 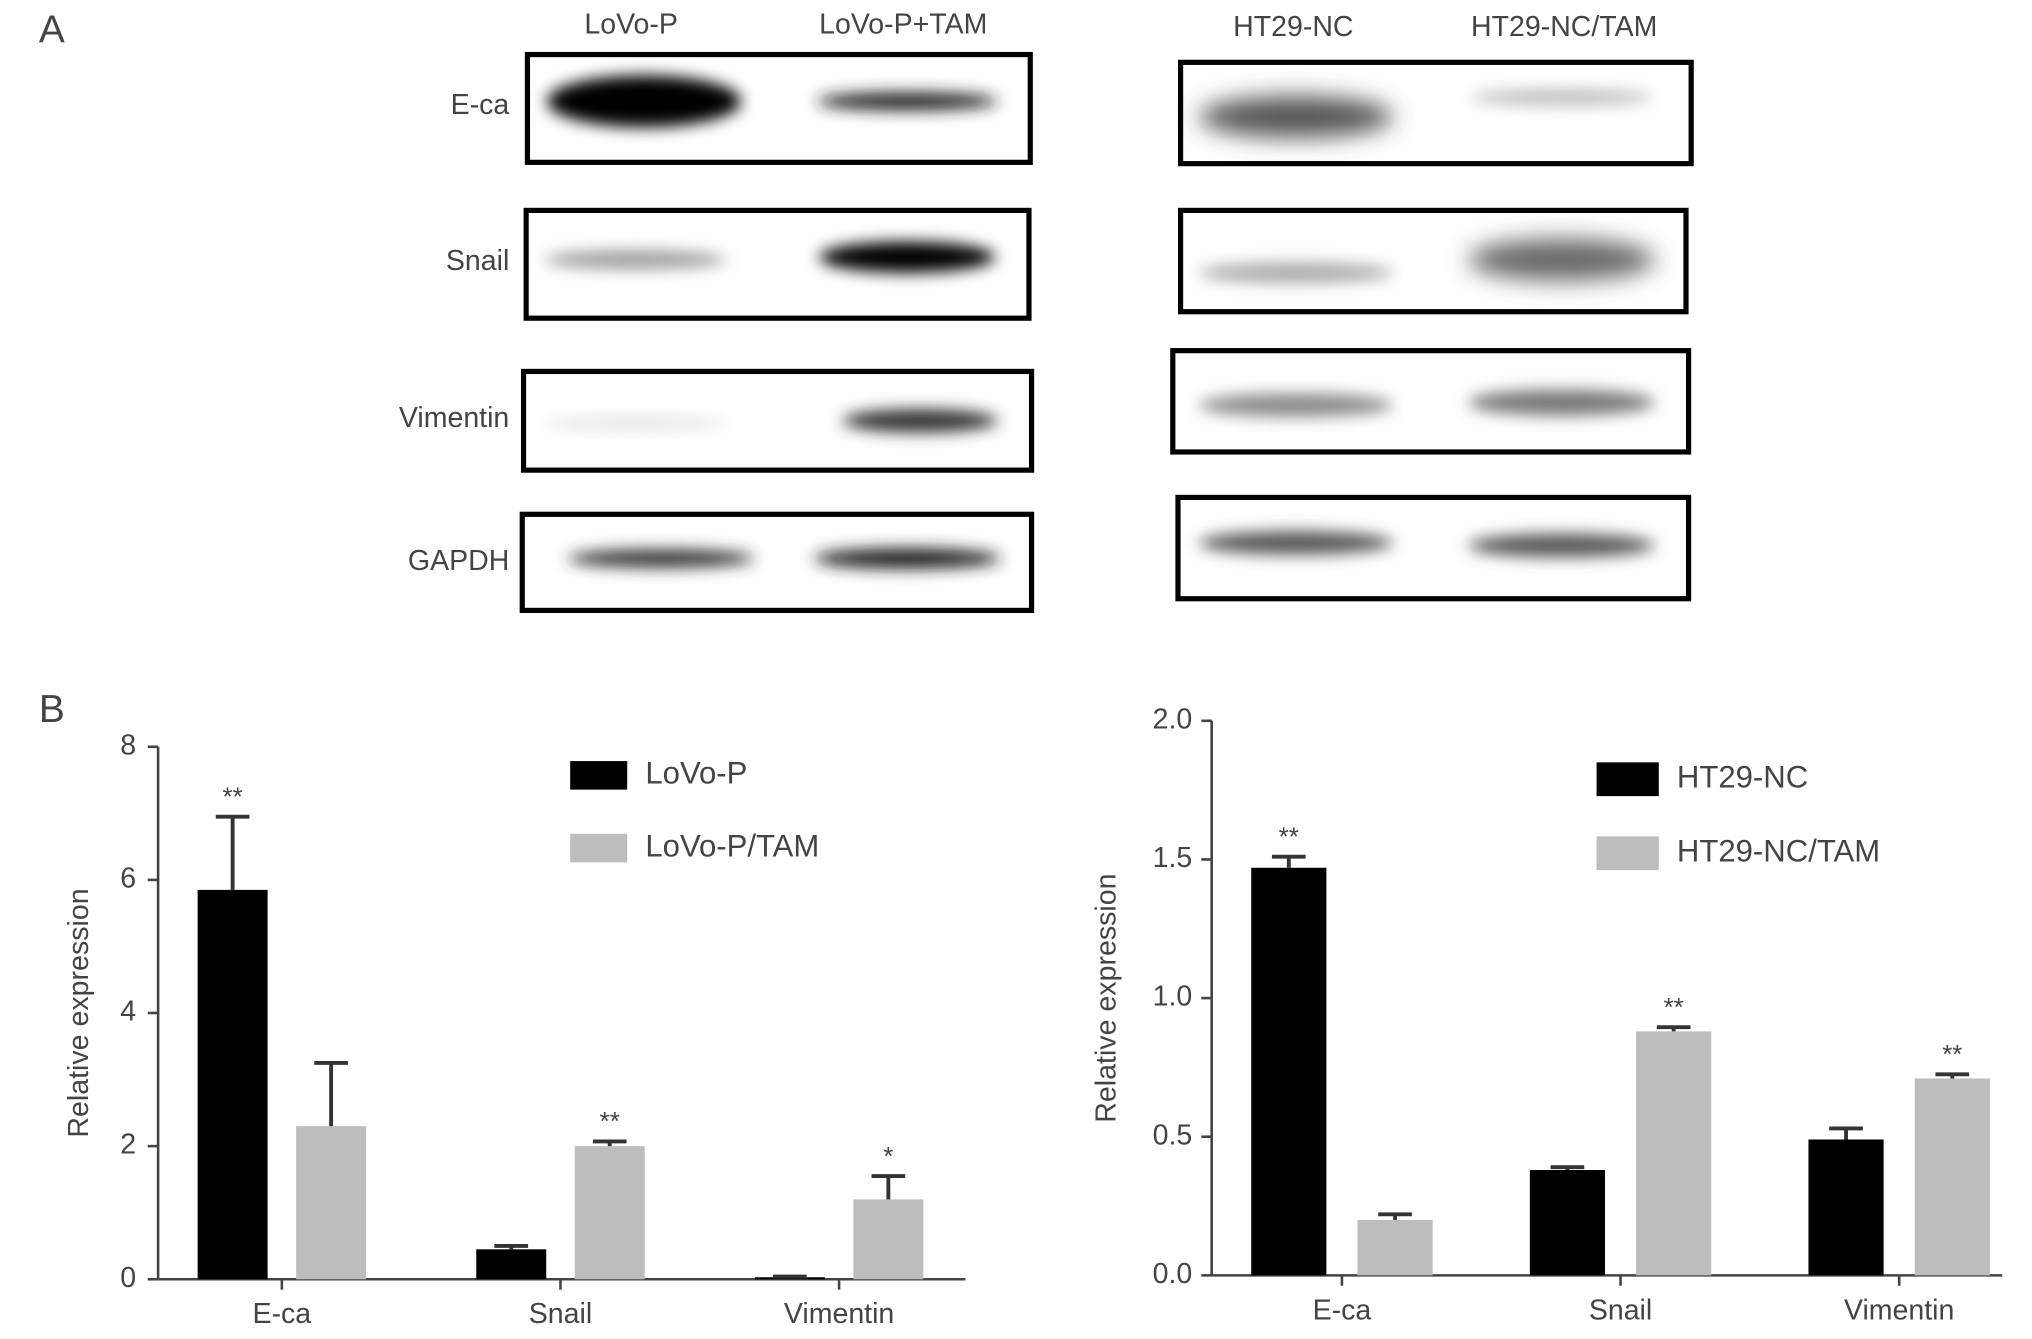 What do you see at coordinates (128, 1278) in the screenshot?
I see `y-tick-label: 0` at bounding box center [128, 1278].